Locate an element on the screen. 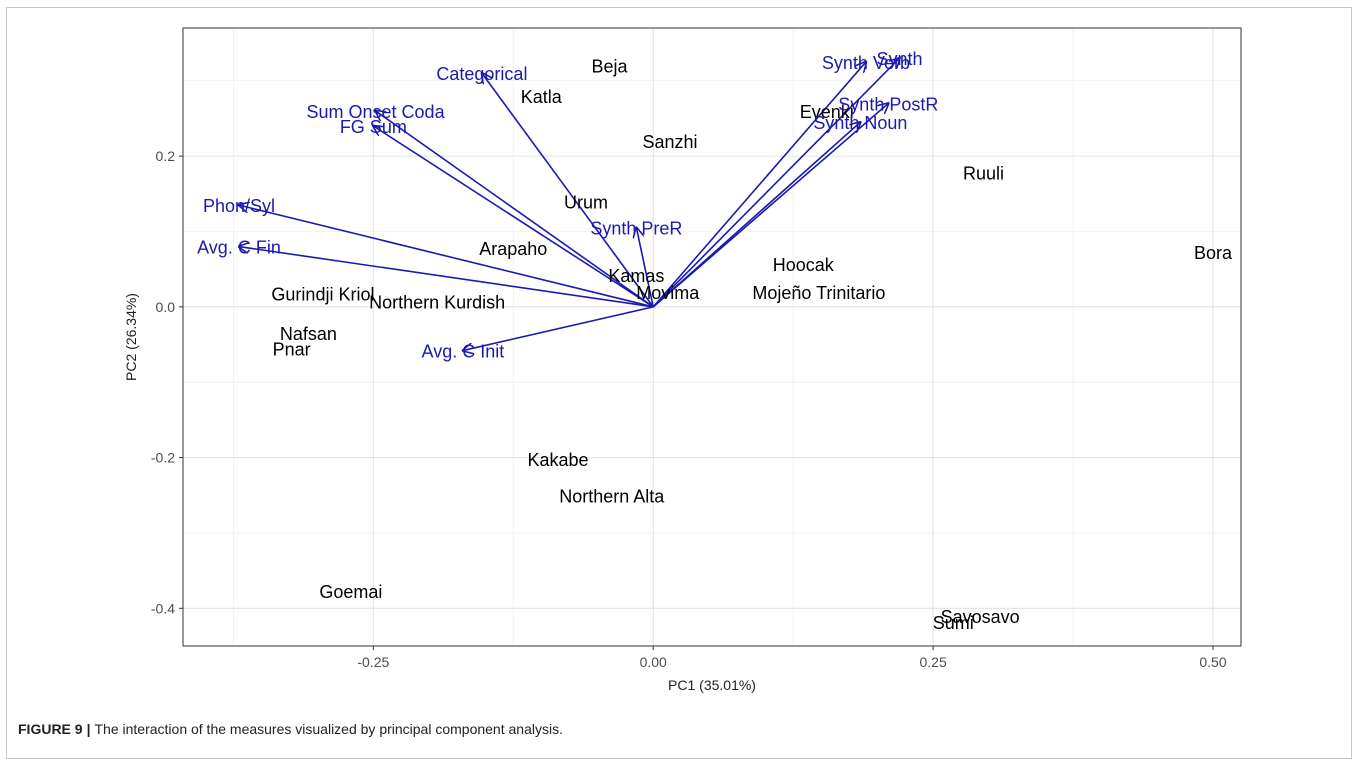 The height and width of the screenshot is (765, 1358). loading-label: Synth PostR is located at coordinates (888, 104).